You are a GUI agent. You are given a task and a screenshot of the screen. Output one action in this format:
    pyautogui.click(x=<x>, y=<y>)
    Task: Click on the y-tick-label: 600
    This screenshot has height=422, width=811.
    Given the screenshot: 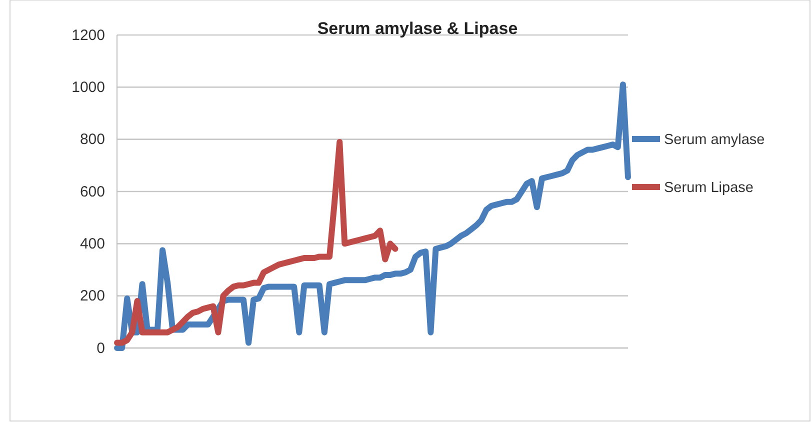 What is the action you would take?
    pyautogui.click(x=92, y=191)
    